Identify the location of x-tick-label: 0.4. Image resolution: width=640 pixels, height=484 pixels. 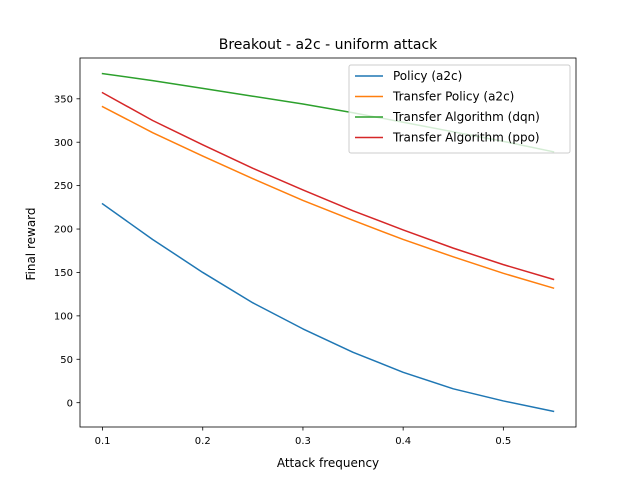
(403, 441).